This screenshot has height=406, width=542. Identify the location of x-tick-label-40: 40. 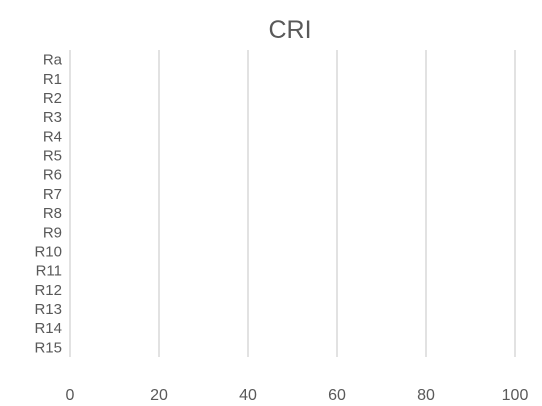
(248, 395).